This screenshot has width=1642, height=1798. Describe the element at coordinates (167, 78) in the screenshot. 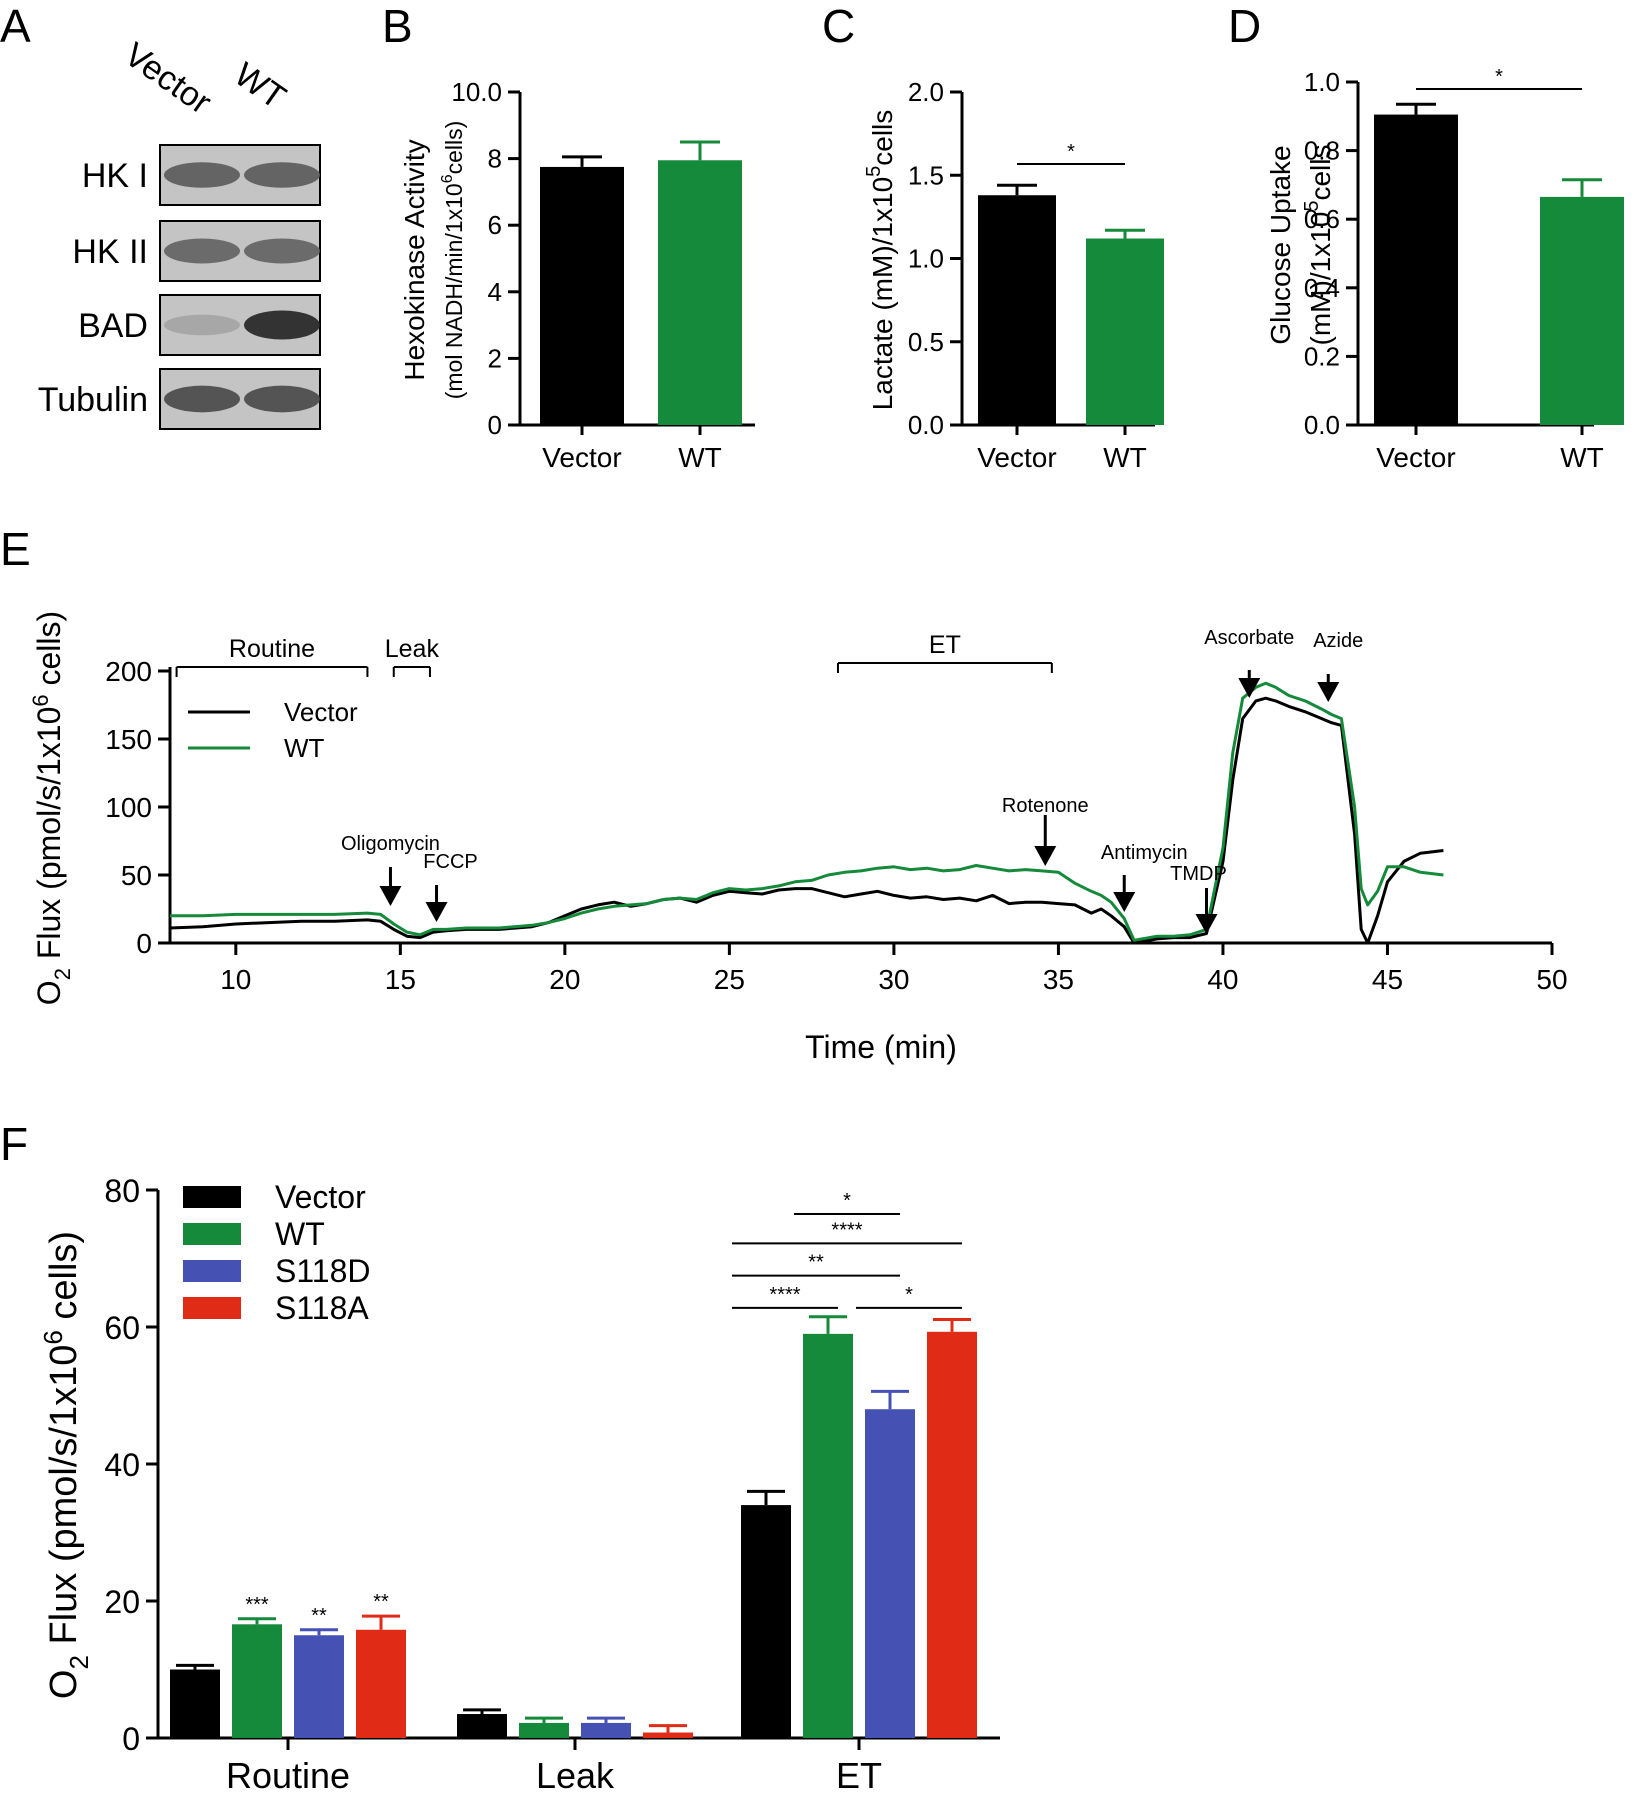

I see `lane-label-vector: Vector` at that location.